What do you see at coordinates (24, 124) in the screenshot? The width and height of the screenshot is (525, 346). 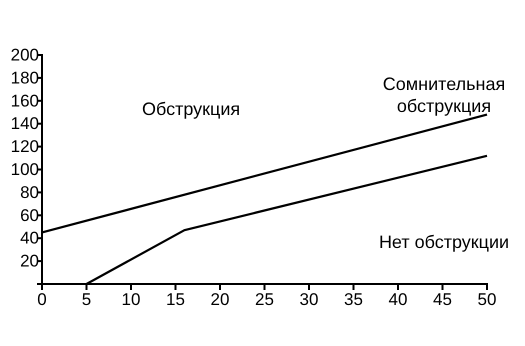 I see `y-tick-label: 140` at bounding box center [24, 124].